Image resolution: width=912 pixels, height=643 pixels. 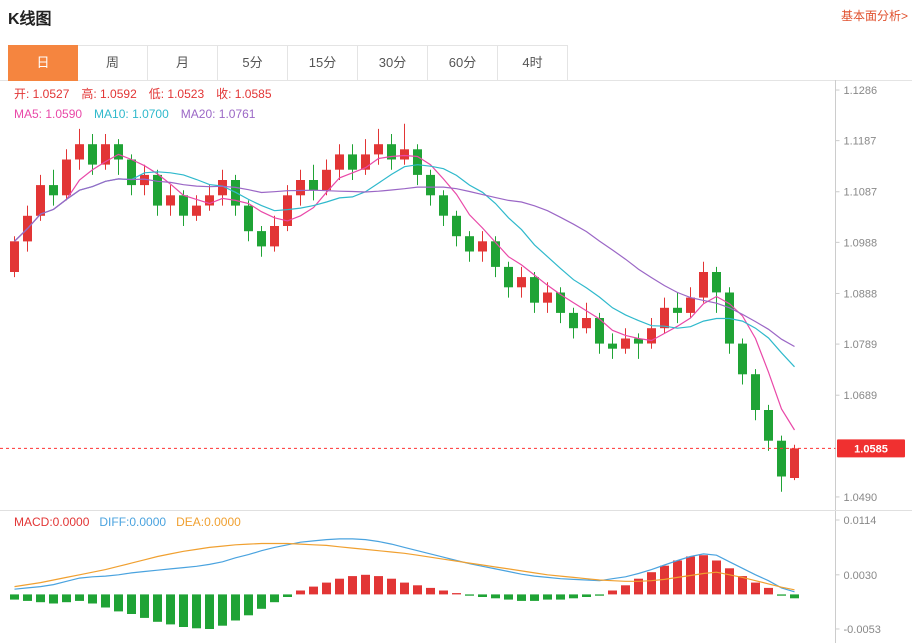 What do you see at coordinates (861, 193) in the screenshot?
I see `svg-text: 1.1087` at bounding box center [861, 193].